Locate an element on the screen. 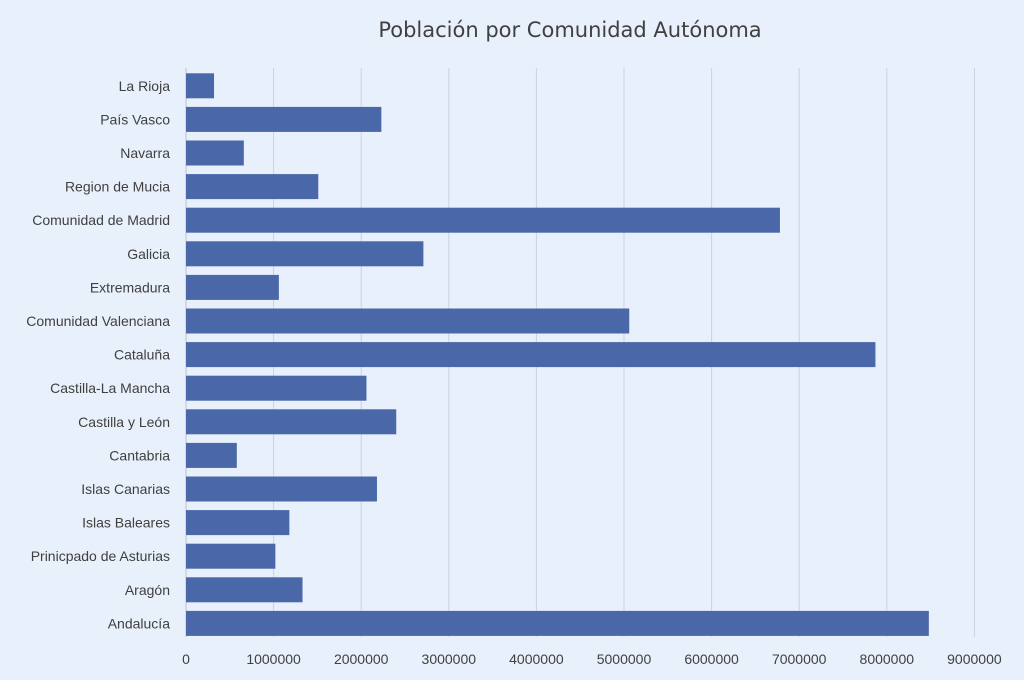 The height and width of the screenshot is (680, 1024). category-label: Cantabria is located at coordinates (139, 455).